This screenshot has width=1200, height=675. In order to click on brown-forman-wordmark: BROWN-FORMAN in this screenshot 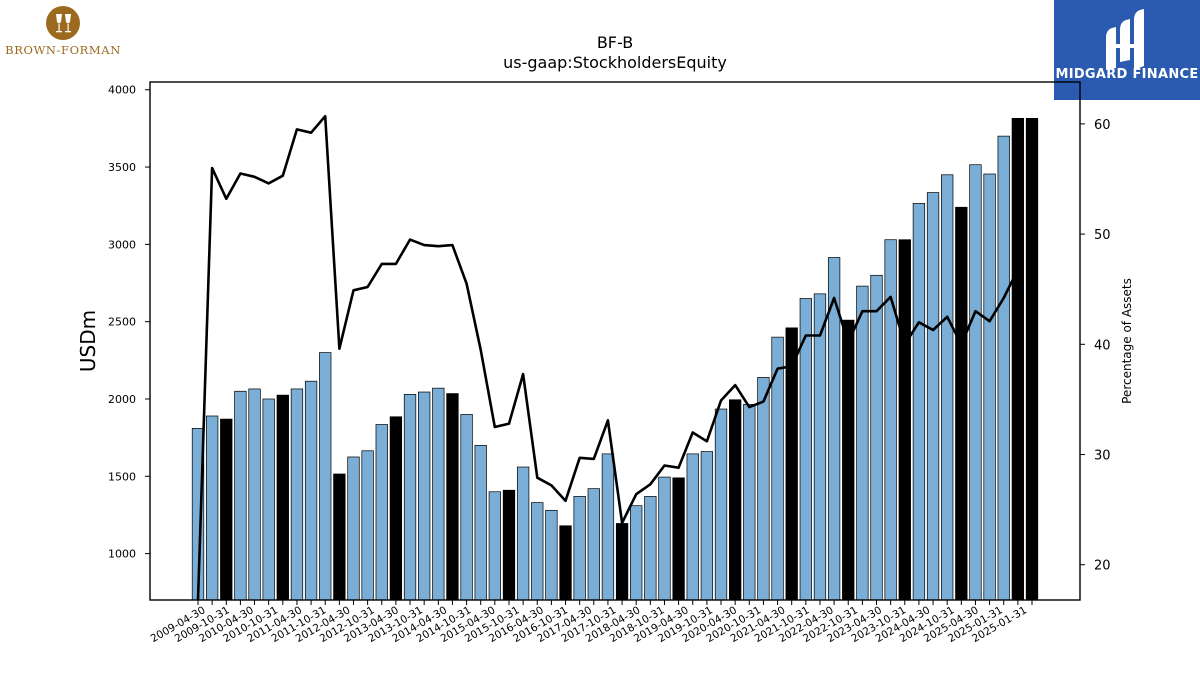, I will do `click(63, 50)`.